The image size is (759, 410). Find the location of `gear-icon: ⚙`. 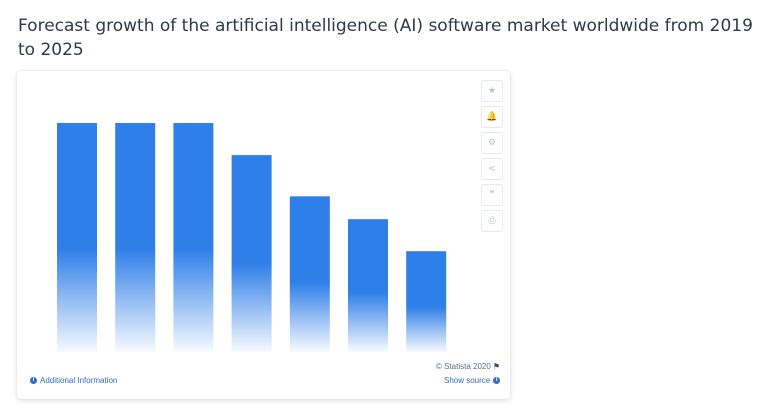

gear-icon: ⚙ is located at coordinates (492, 143).